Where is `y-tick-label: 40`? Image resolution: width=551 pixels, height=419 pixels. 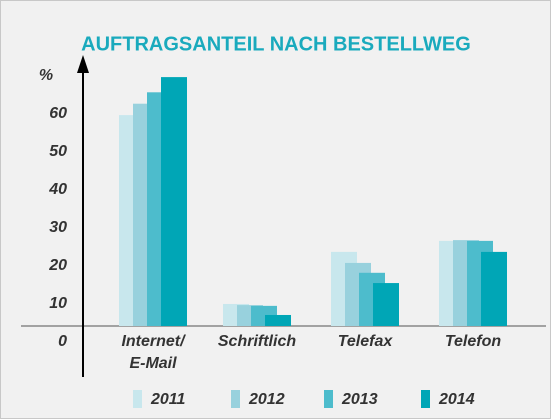 y-tick-label: 40 is located at coordinates (57, 189).